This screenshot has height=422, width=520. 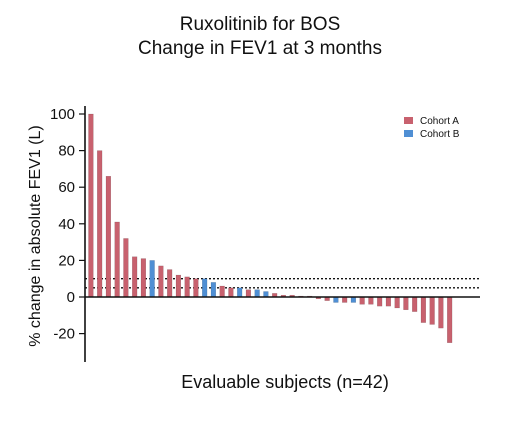 I want to click on x-axis-label: Evaluable subjects (n=42), so click(x=285, y=382).